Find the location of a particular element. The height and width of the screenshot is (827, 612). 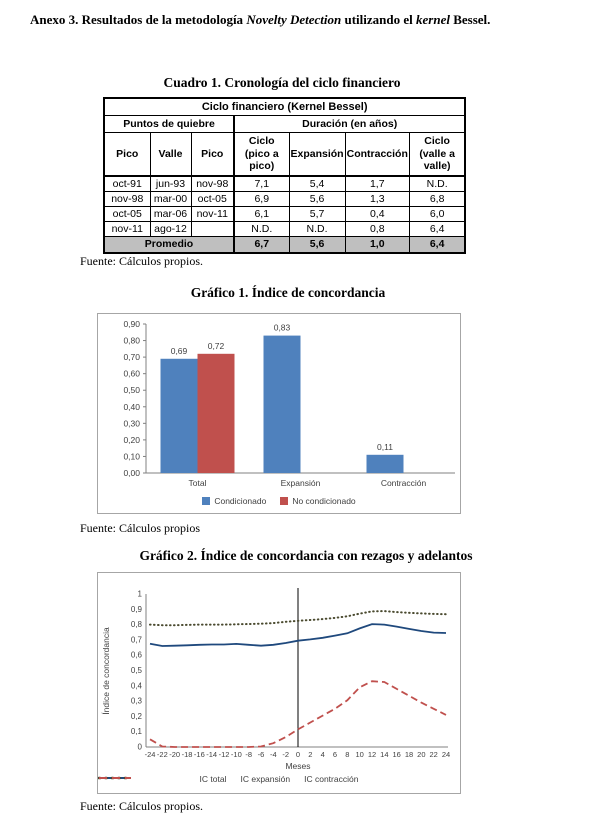

svg-text: -14 is located at coordinates (211, 754).